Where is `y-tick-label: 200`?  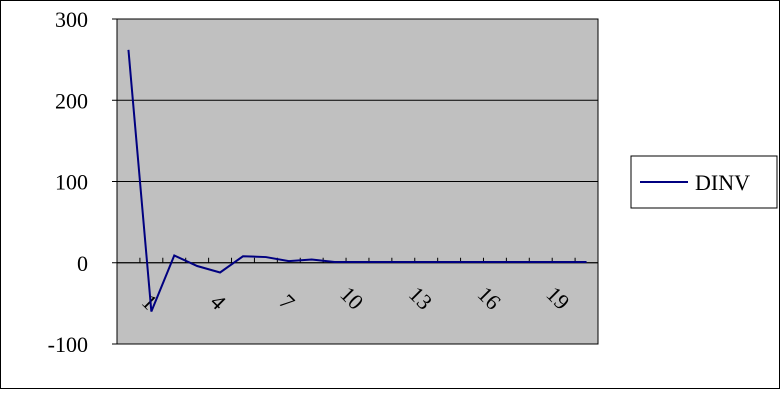
y-tick-label: 200 is located at coordinates (71, 100).